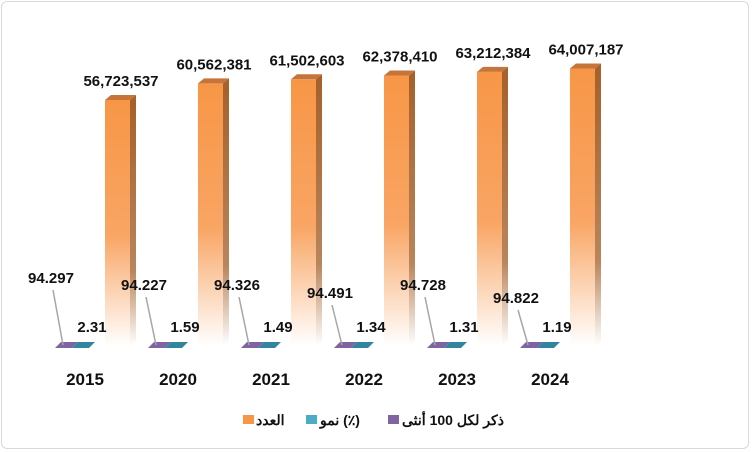 The height and width of the screenshot is (452, 752). Describe the element at coordinates (237, 285) in the screenshot. I see `ratio-label: 94.326` at that location.